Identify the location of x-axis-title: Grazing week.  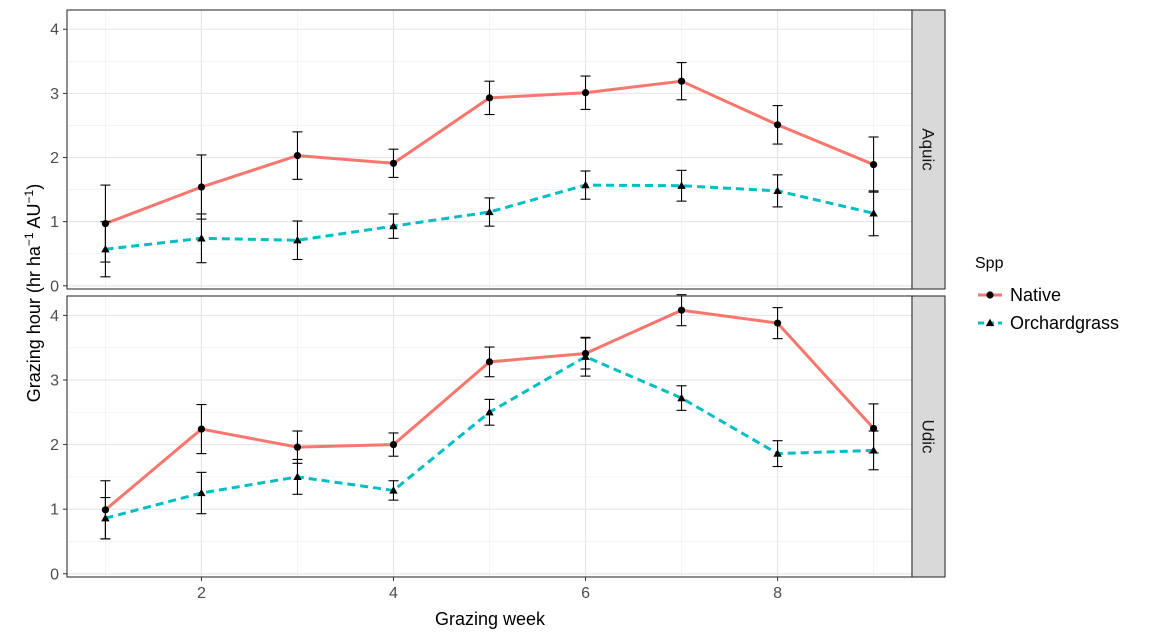
(490, 619).